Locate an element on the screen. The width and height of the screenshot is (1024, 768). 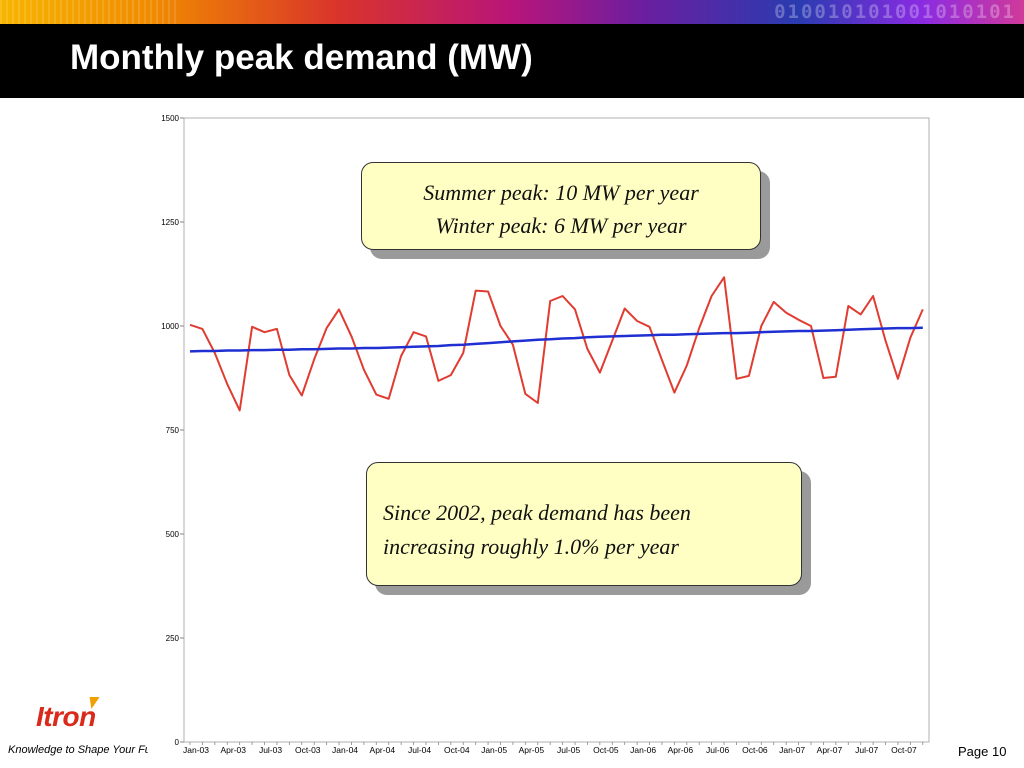
x-tick-label: Jan-07 is located at coordinates (792, 750).